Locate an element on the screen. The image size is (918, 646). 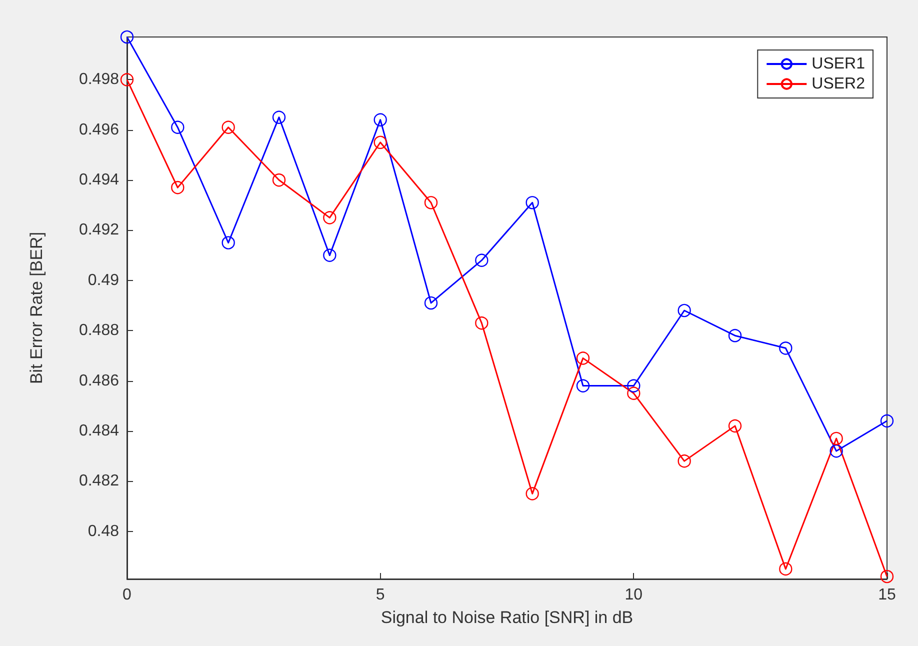
y-tick-label: 0.48 is located at coordinates (104, 531).